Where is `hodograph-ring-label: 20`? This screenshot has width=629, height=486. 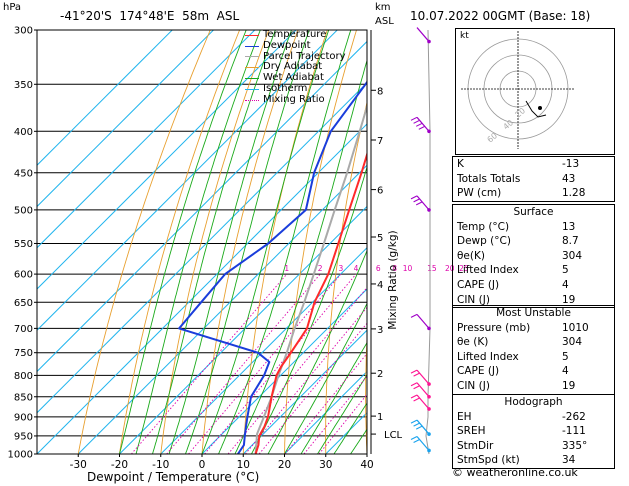 hodograph-ring-label: 20 is located at coordinates (521, 112).